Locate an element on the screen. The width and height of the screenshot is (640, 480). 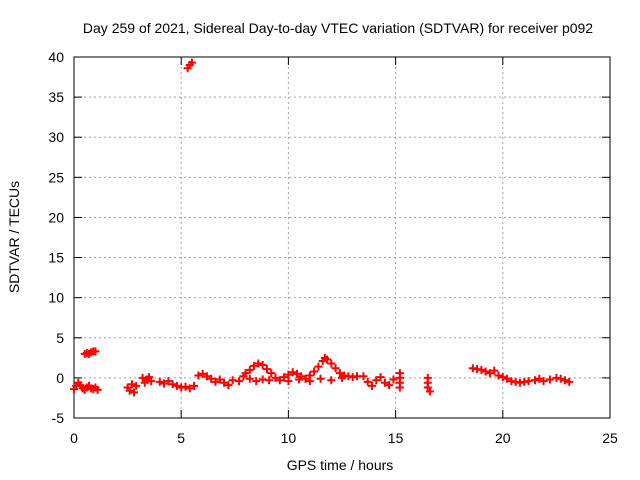
x-tick-label: 0 is located at coordinates (74, 438).